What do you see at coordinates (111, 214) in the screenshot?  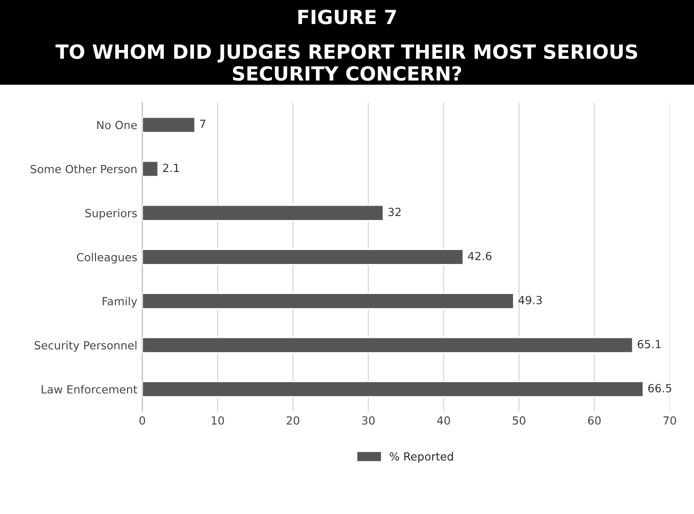 I see `y-tick-label: Superiors` at bounding box center [111, 214].